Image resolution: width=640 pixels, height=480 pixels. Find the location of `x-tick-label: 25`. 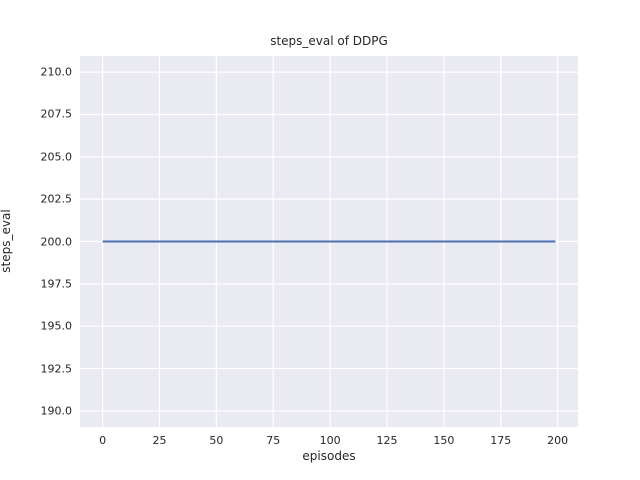

x-tick-label: 25 is located at coordinates (159, 440).